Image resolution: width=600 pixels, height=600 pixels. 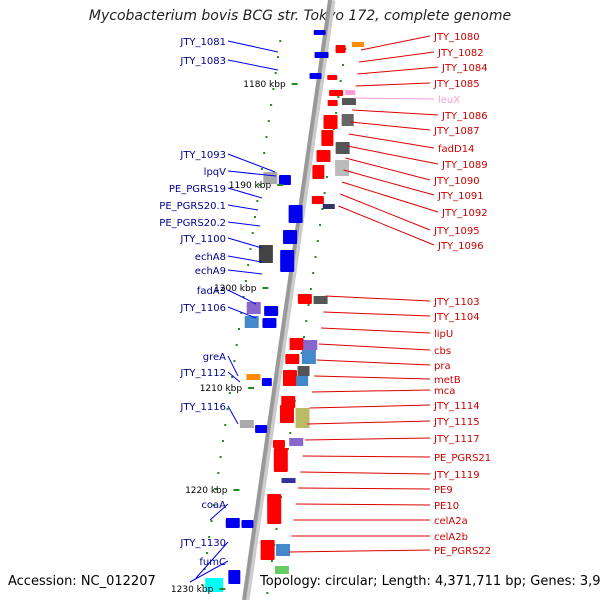 What do you see at coordinates (264, 85) in the screenshot?
I see `kbp-tick-label: 1180 kbp` at bounding box center [264, 85].